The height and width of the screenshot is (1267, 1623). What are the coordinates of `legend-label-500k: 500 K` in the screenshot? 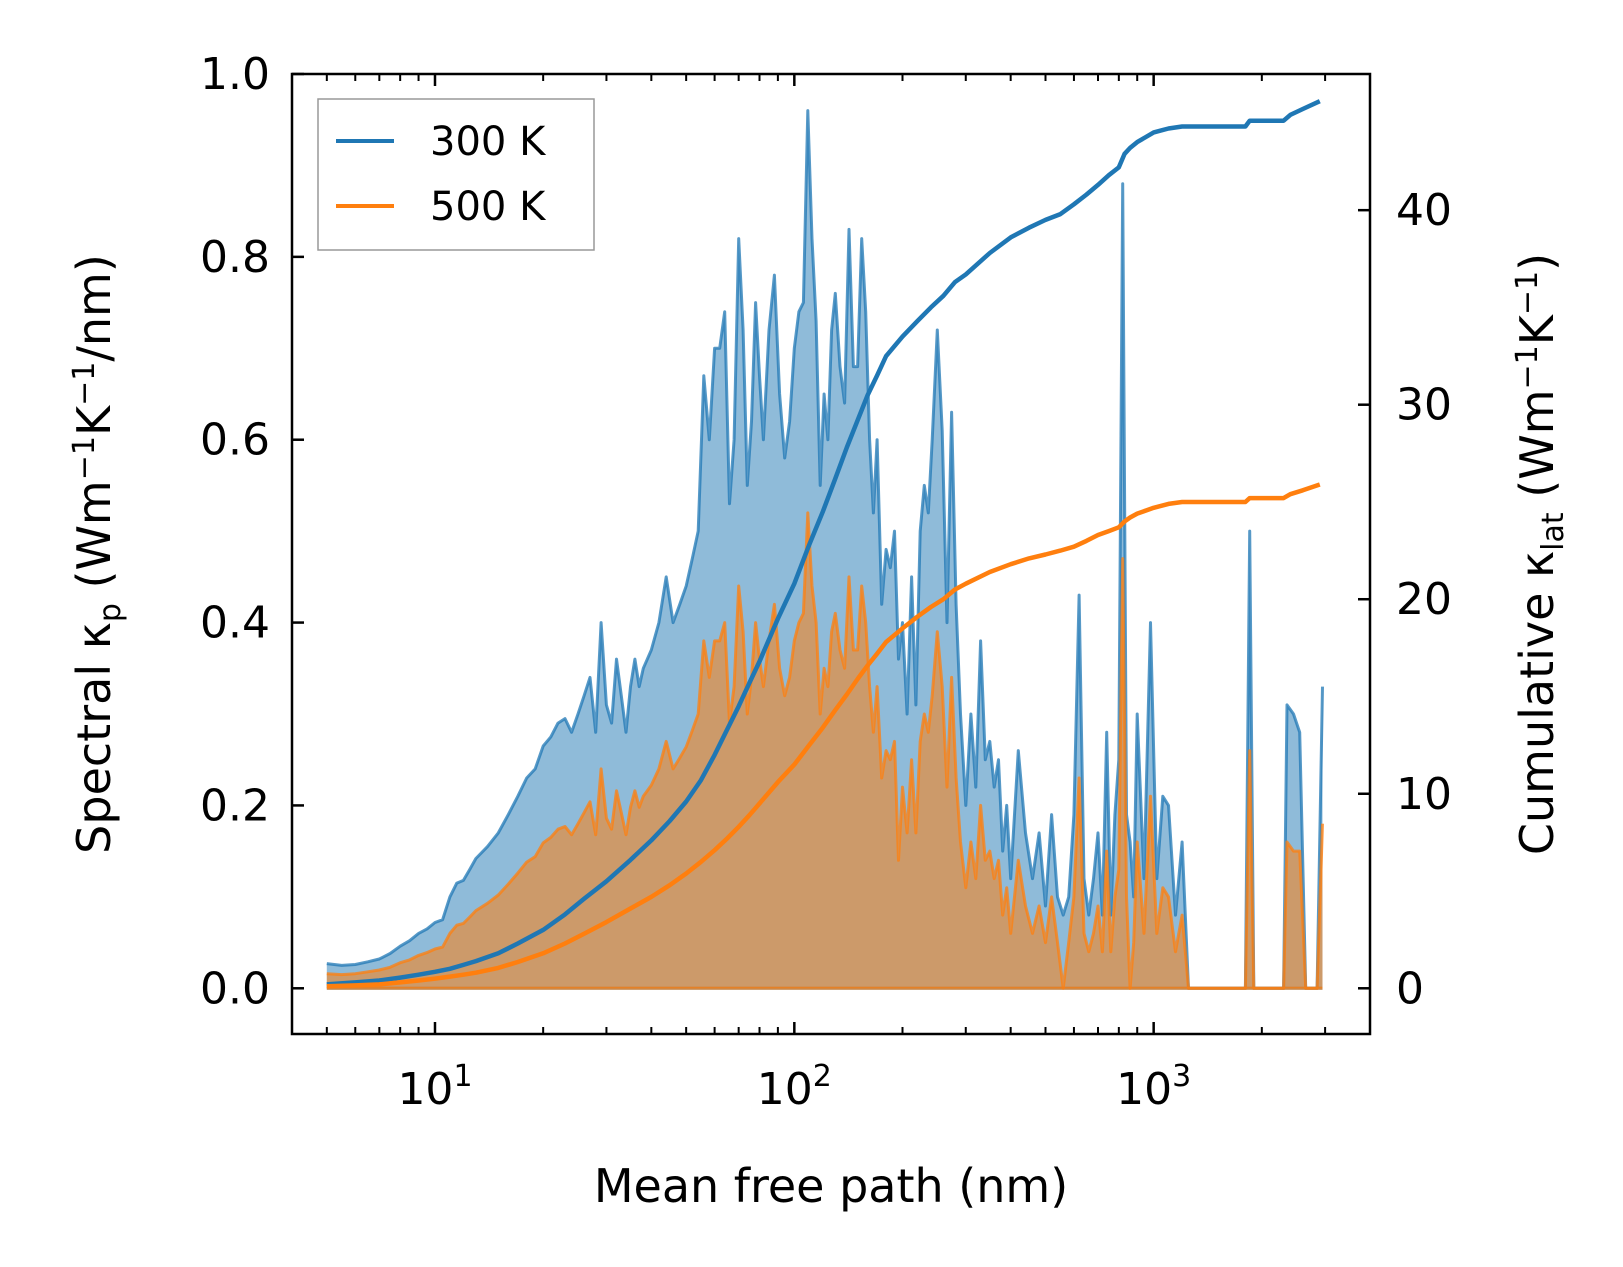 It's located at (488, 207).